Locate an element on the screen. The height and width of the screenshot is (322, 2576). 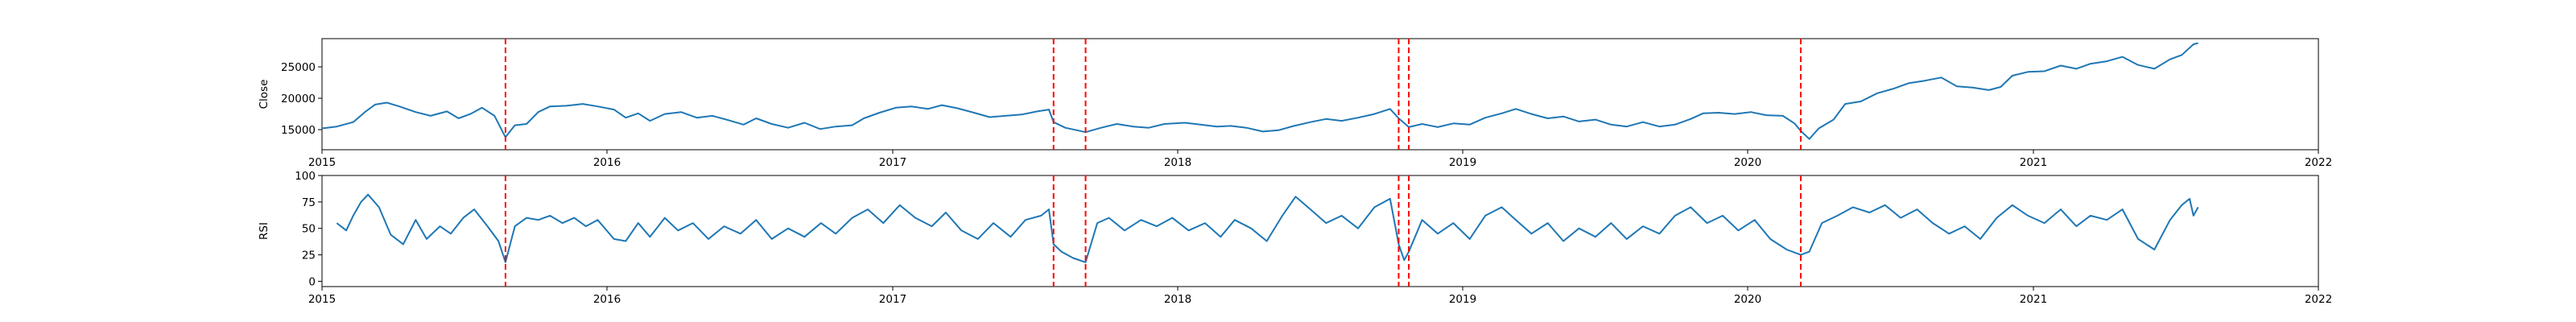
panel-2-ytick-label: 100 is located at coordinates (305, 176).